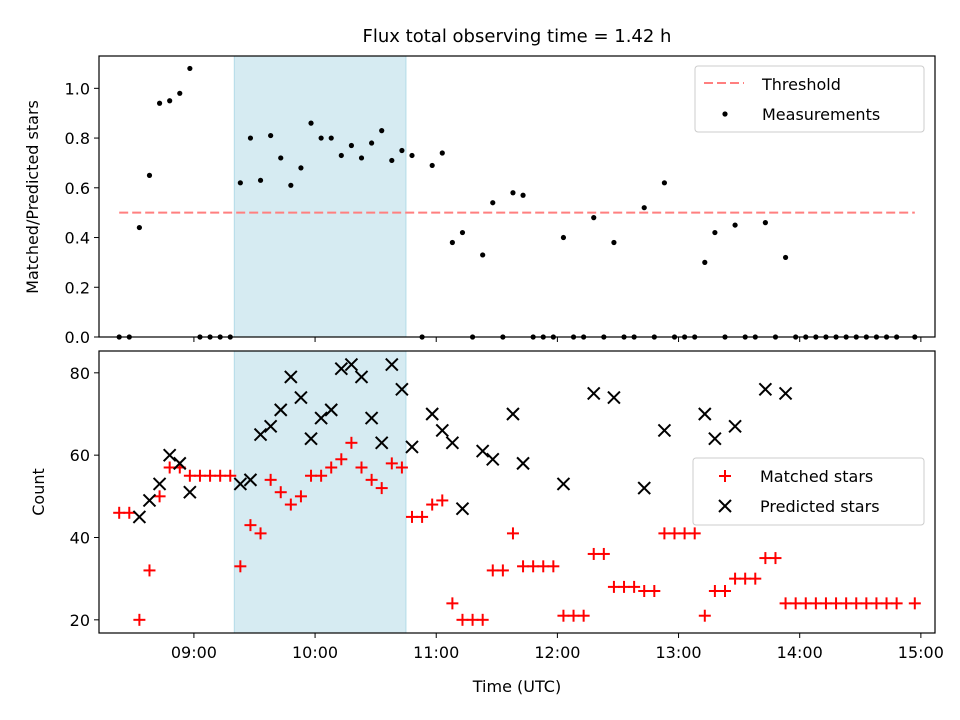  What do you see at coordinates (800, 652) in the screenshot?
I see `bottom-xtick-label: 14:00` at bounding box center [800, 652].